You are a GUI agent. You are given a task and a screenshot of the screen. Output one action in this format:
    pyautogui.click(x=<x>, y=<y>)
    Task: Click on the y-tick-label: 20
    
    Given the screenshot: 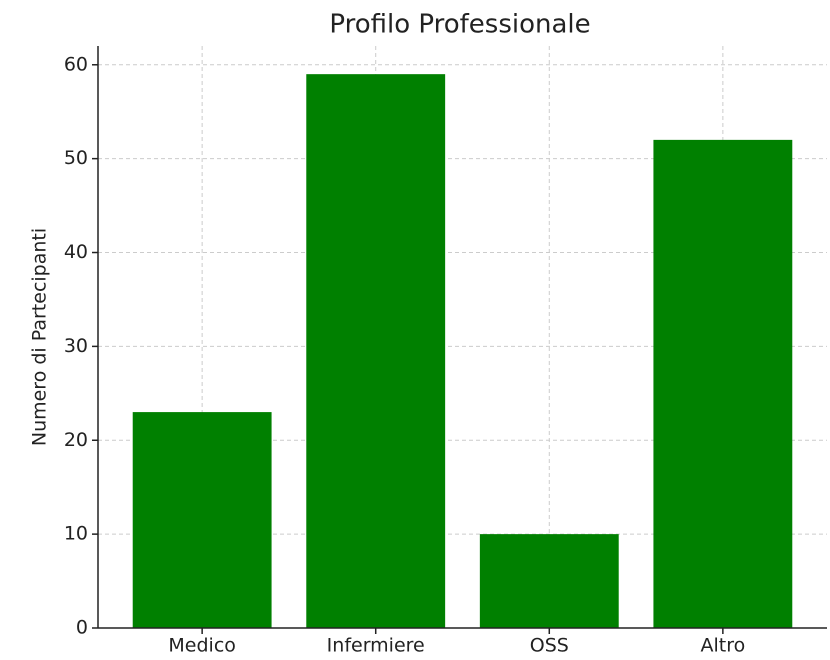 What is the action you would take?
    pyautogui.click(x=76, y=440)
    